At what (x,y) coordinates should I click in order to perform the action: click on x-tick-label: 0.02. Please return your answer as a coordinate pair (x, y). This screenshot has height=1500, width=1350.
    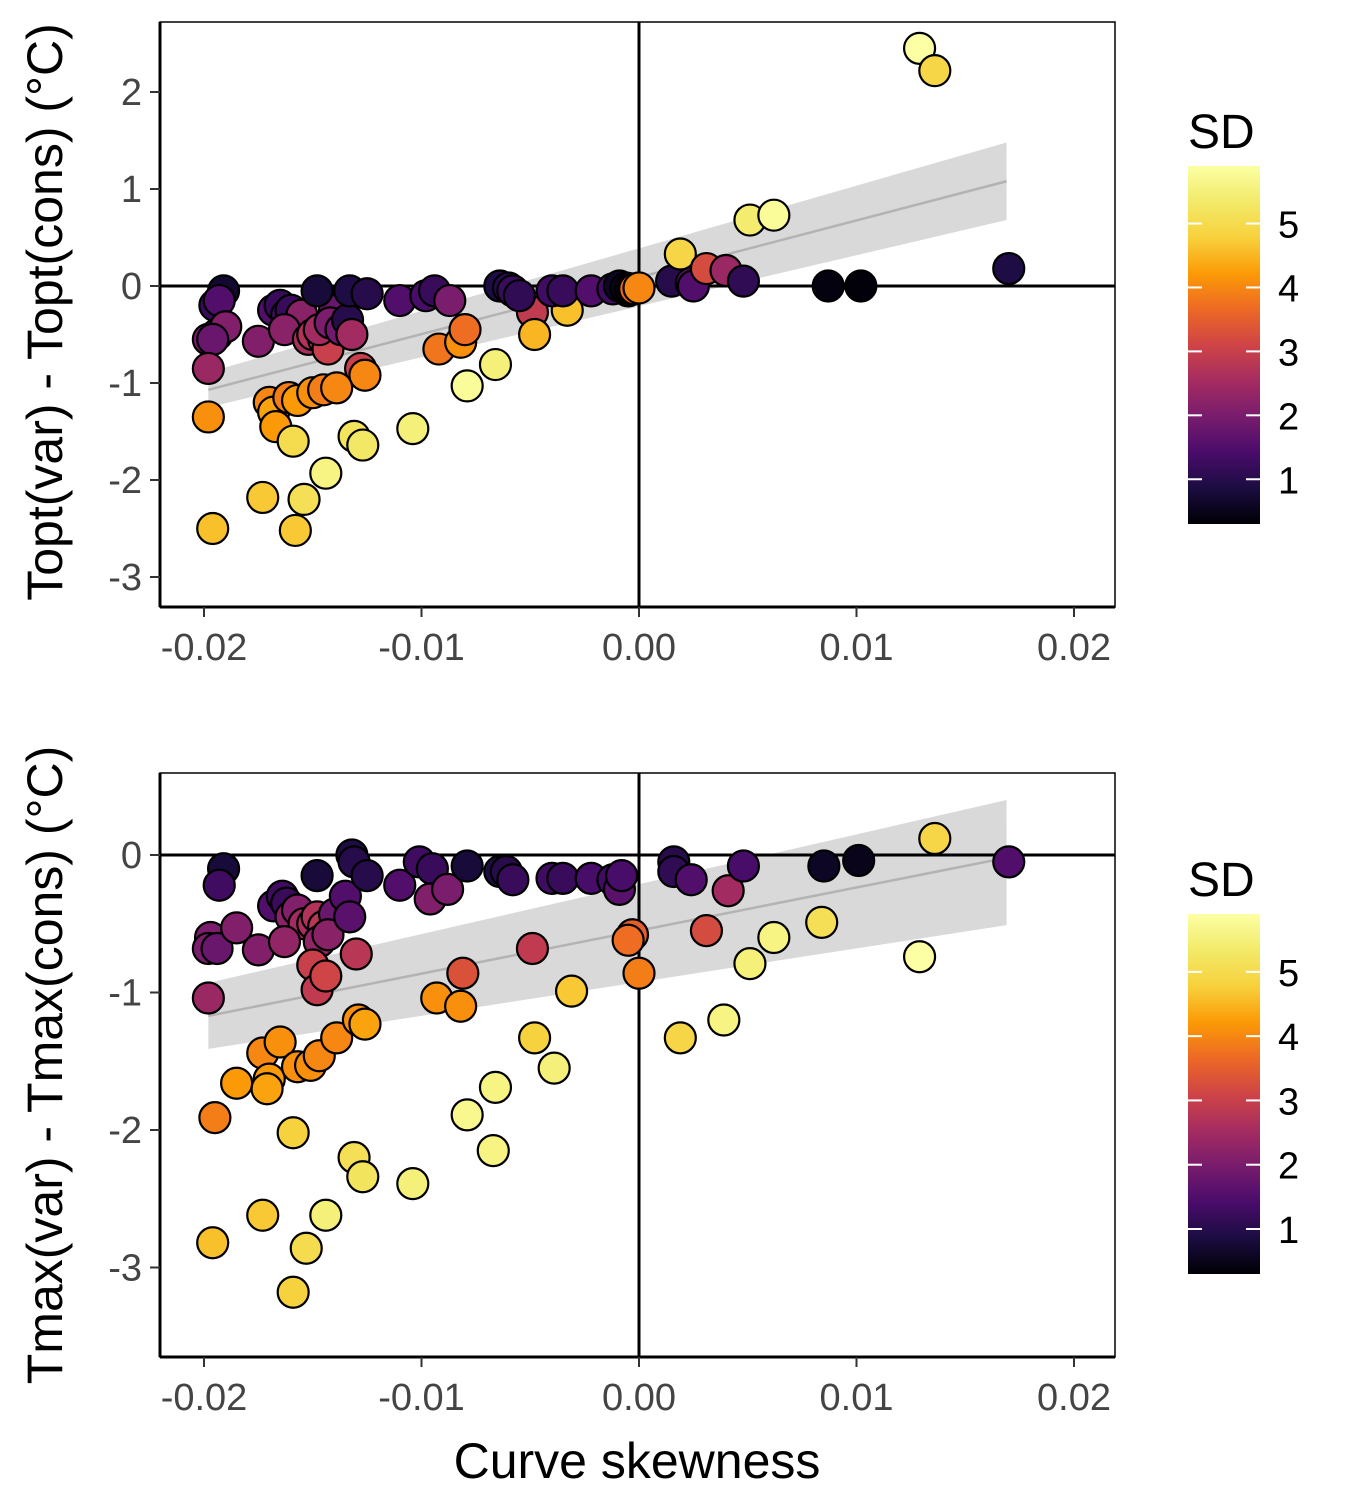
    Looking at the image, I should click on (1074, 1398).